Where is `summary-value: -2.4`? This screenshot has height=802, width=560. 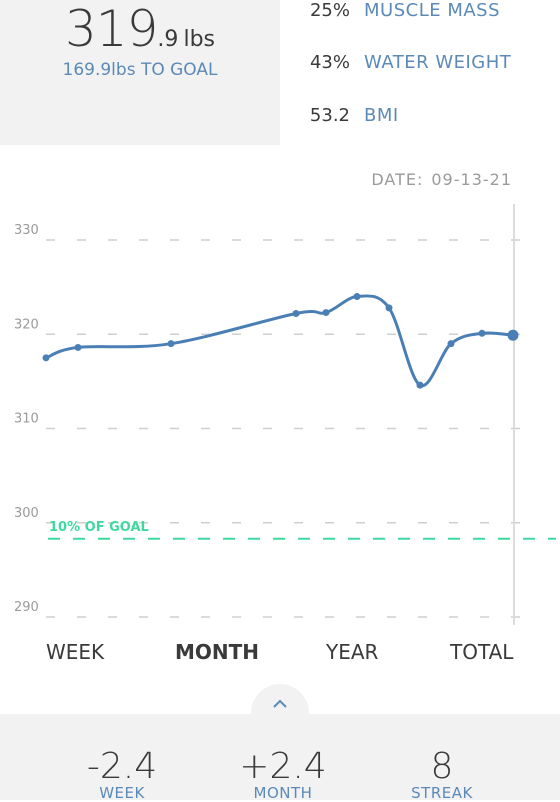 summary-value: -2.4 is located at coordinates (122, 766).